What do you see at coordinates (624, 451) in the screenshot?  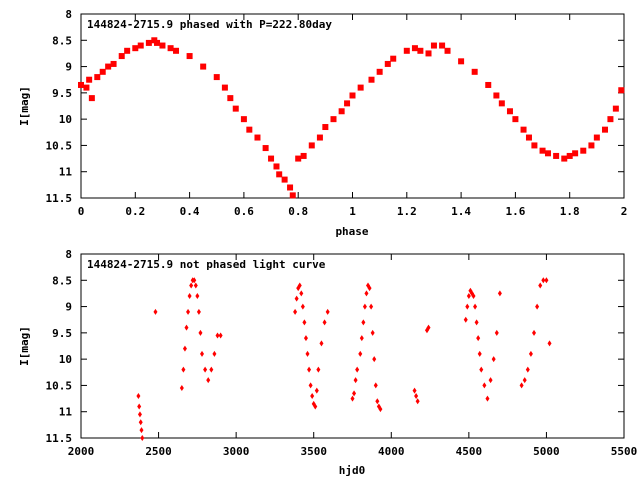 I see `unphased-x-tick-label: 5500` at bounding box center [624, 451].